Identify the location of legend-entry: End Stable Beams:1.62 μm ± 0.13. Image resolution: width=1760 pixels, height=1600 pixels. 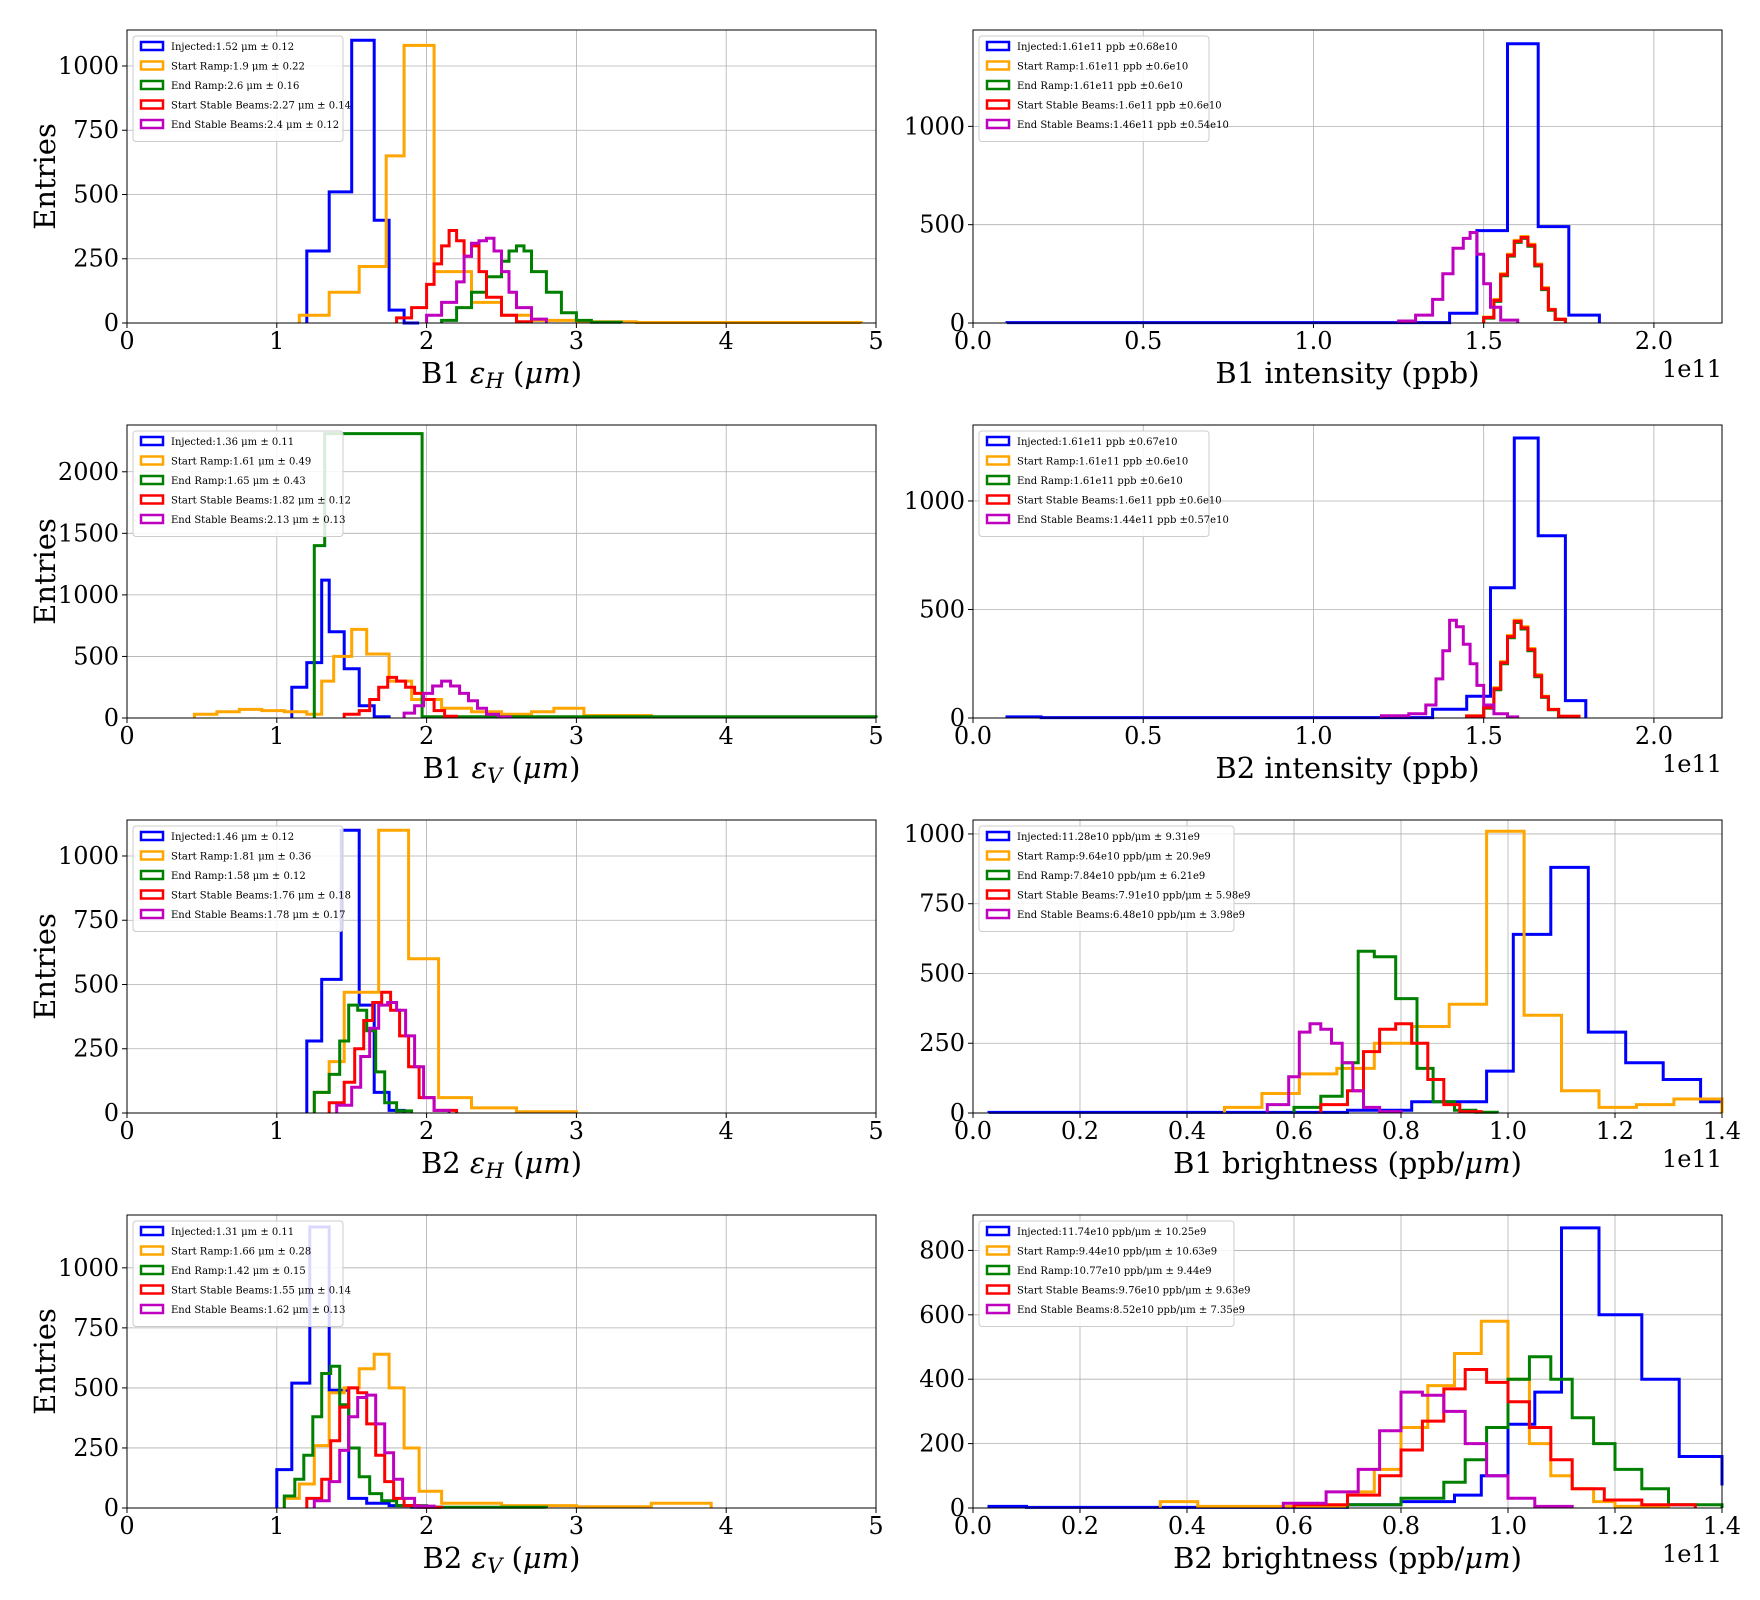
(258, 1310).